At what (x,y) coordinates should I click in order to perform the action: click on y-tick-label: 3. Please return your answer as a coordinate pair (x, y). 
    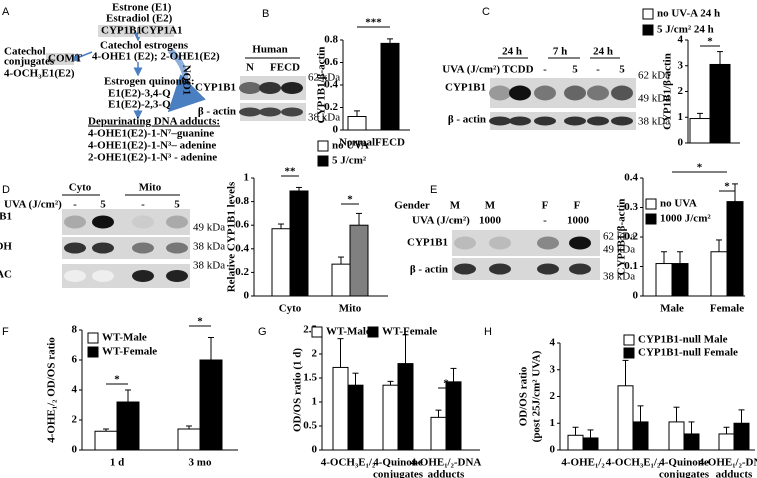
    Looking at the image, I should click on (681, 65).